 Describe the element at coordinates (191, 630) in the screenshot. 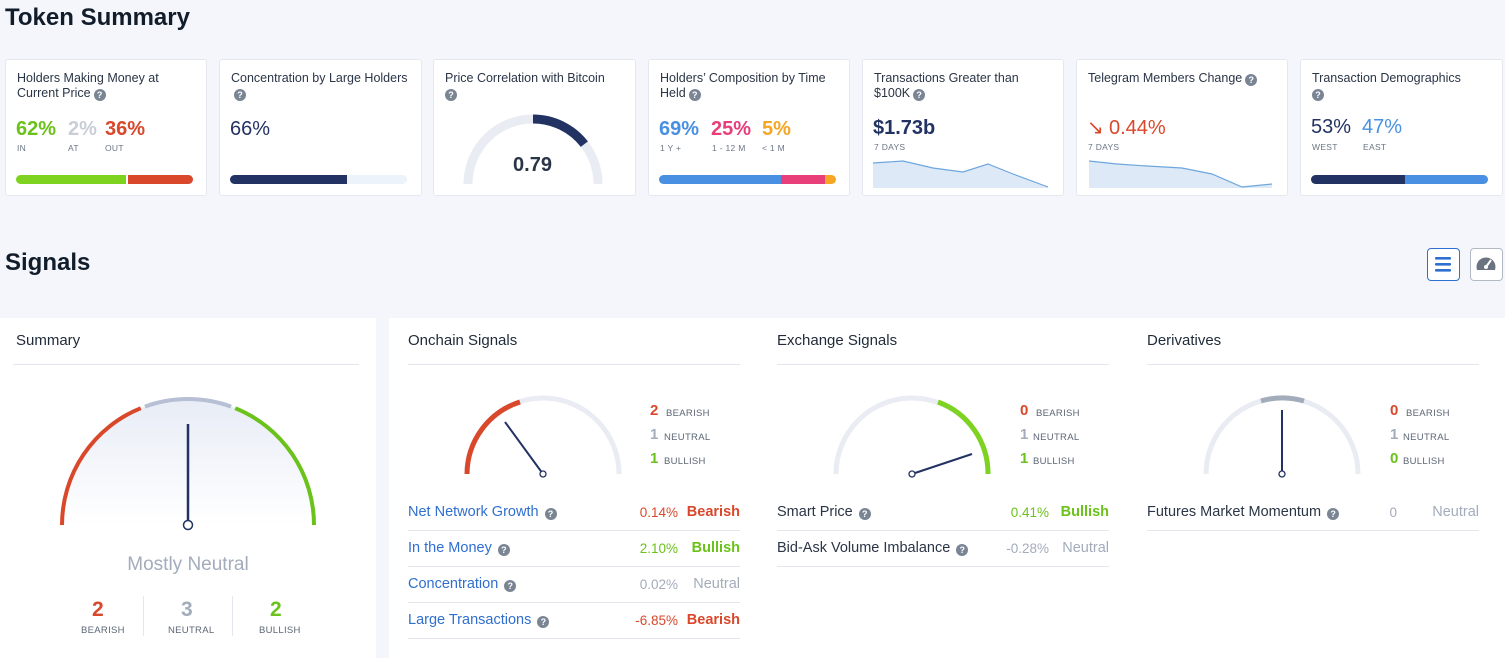

I see `summary-neutral-label: NEUTRAL` at that location.